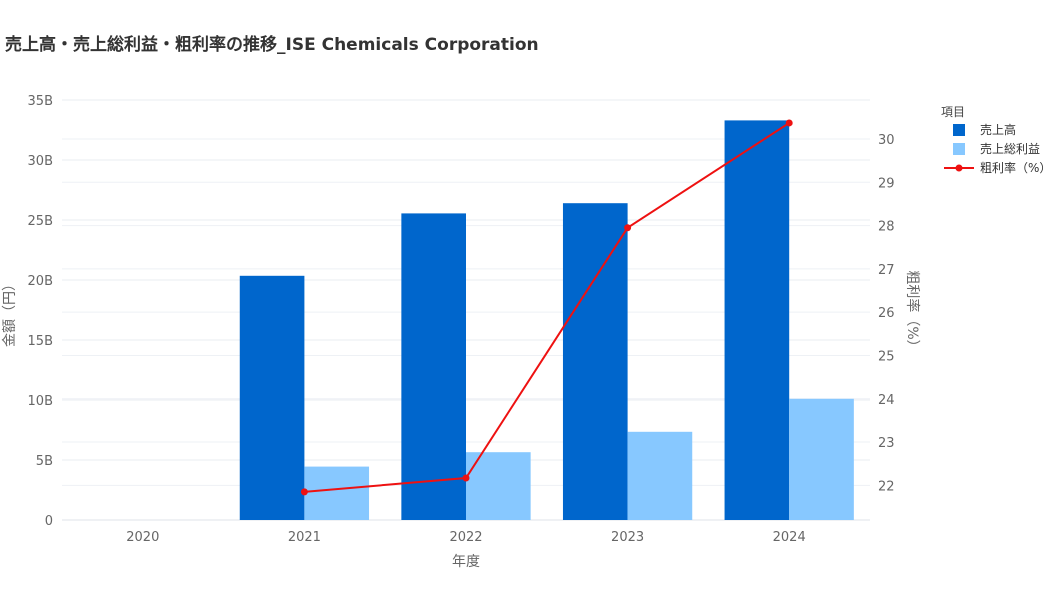 This screenshot has height=600, width=1054. I want to click on y-tick-label: 30B, so click(40, 161).